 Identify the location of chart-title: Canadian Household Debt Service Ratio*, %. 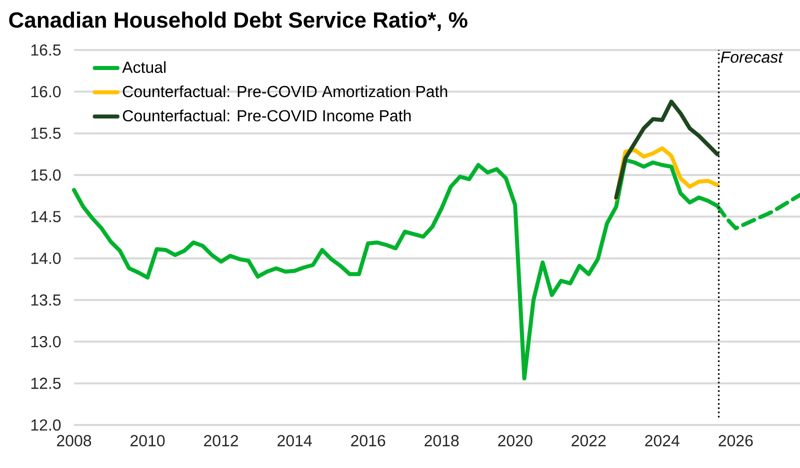
(238, 21).